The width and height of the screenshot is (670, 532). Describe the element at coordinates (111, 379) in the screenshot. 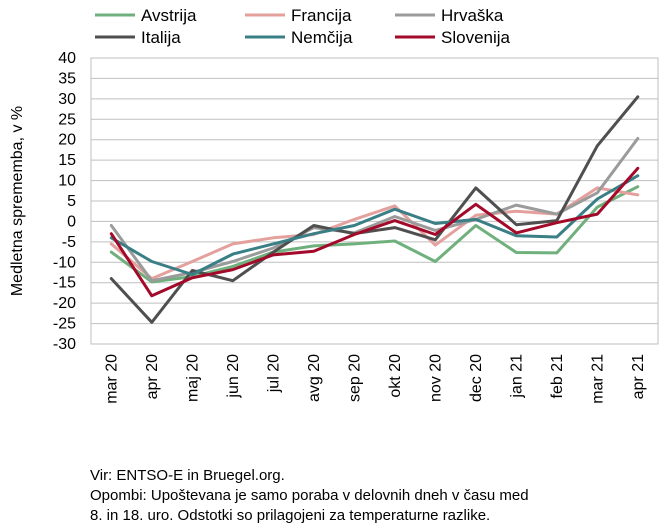

I see `x-tick-label: mar 20` at that location.